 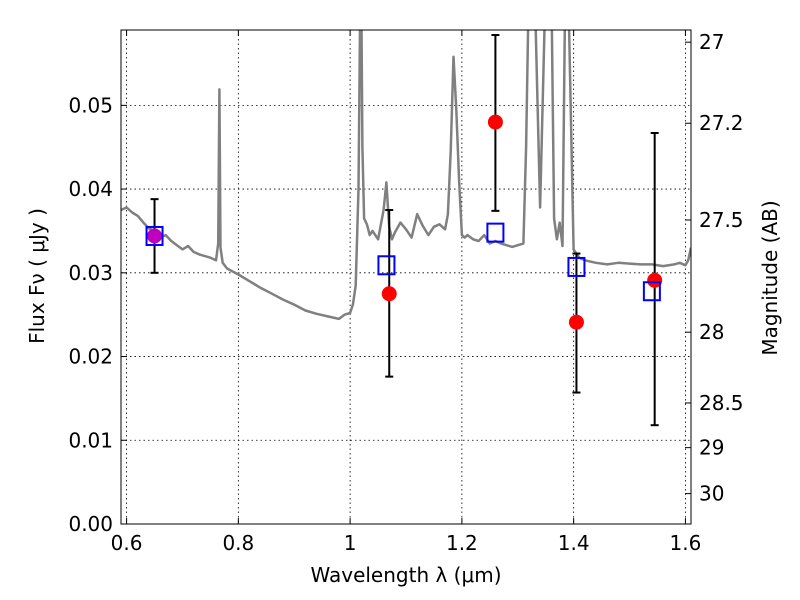 I want to click on y-tick-label: 0.04, so click(x=90, y=189).